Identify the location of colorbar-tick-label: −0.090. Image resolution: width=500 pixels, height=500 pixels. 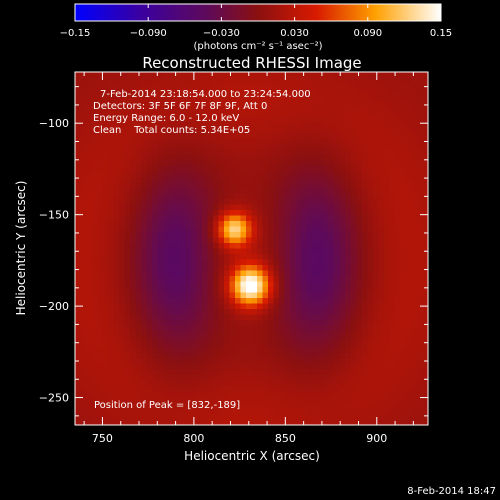
(148, 33).